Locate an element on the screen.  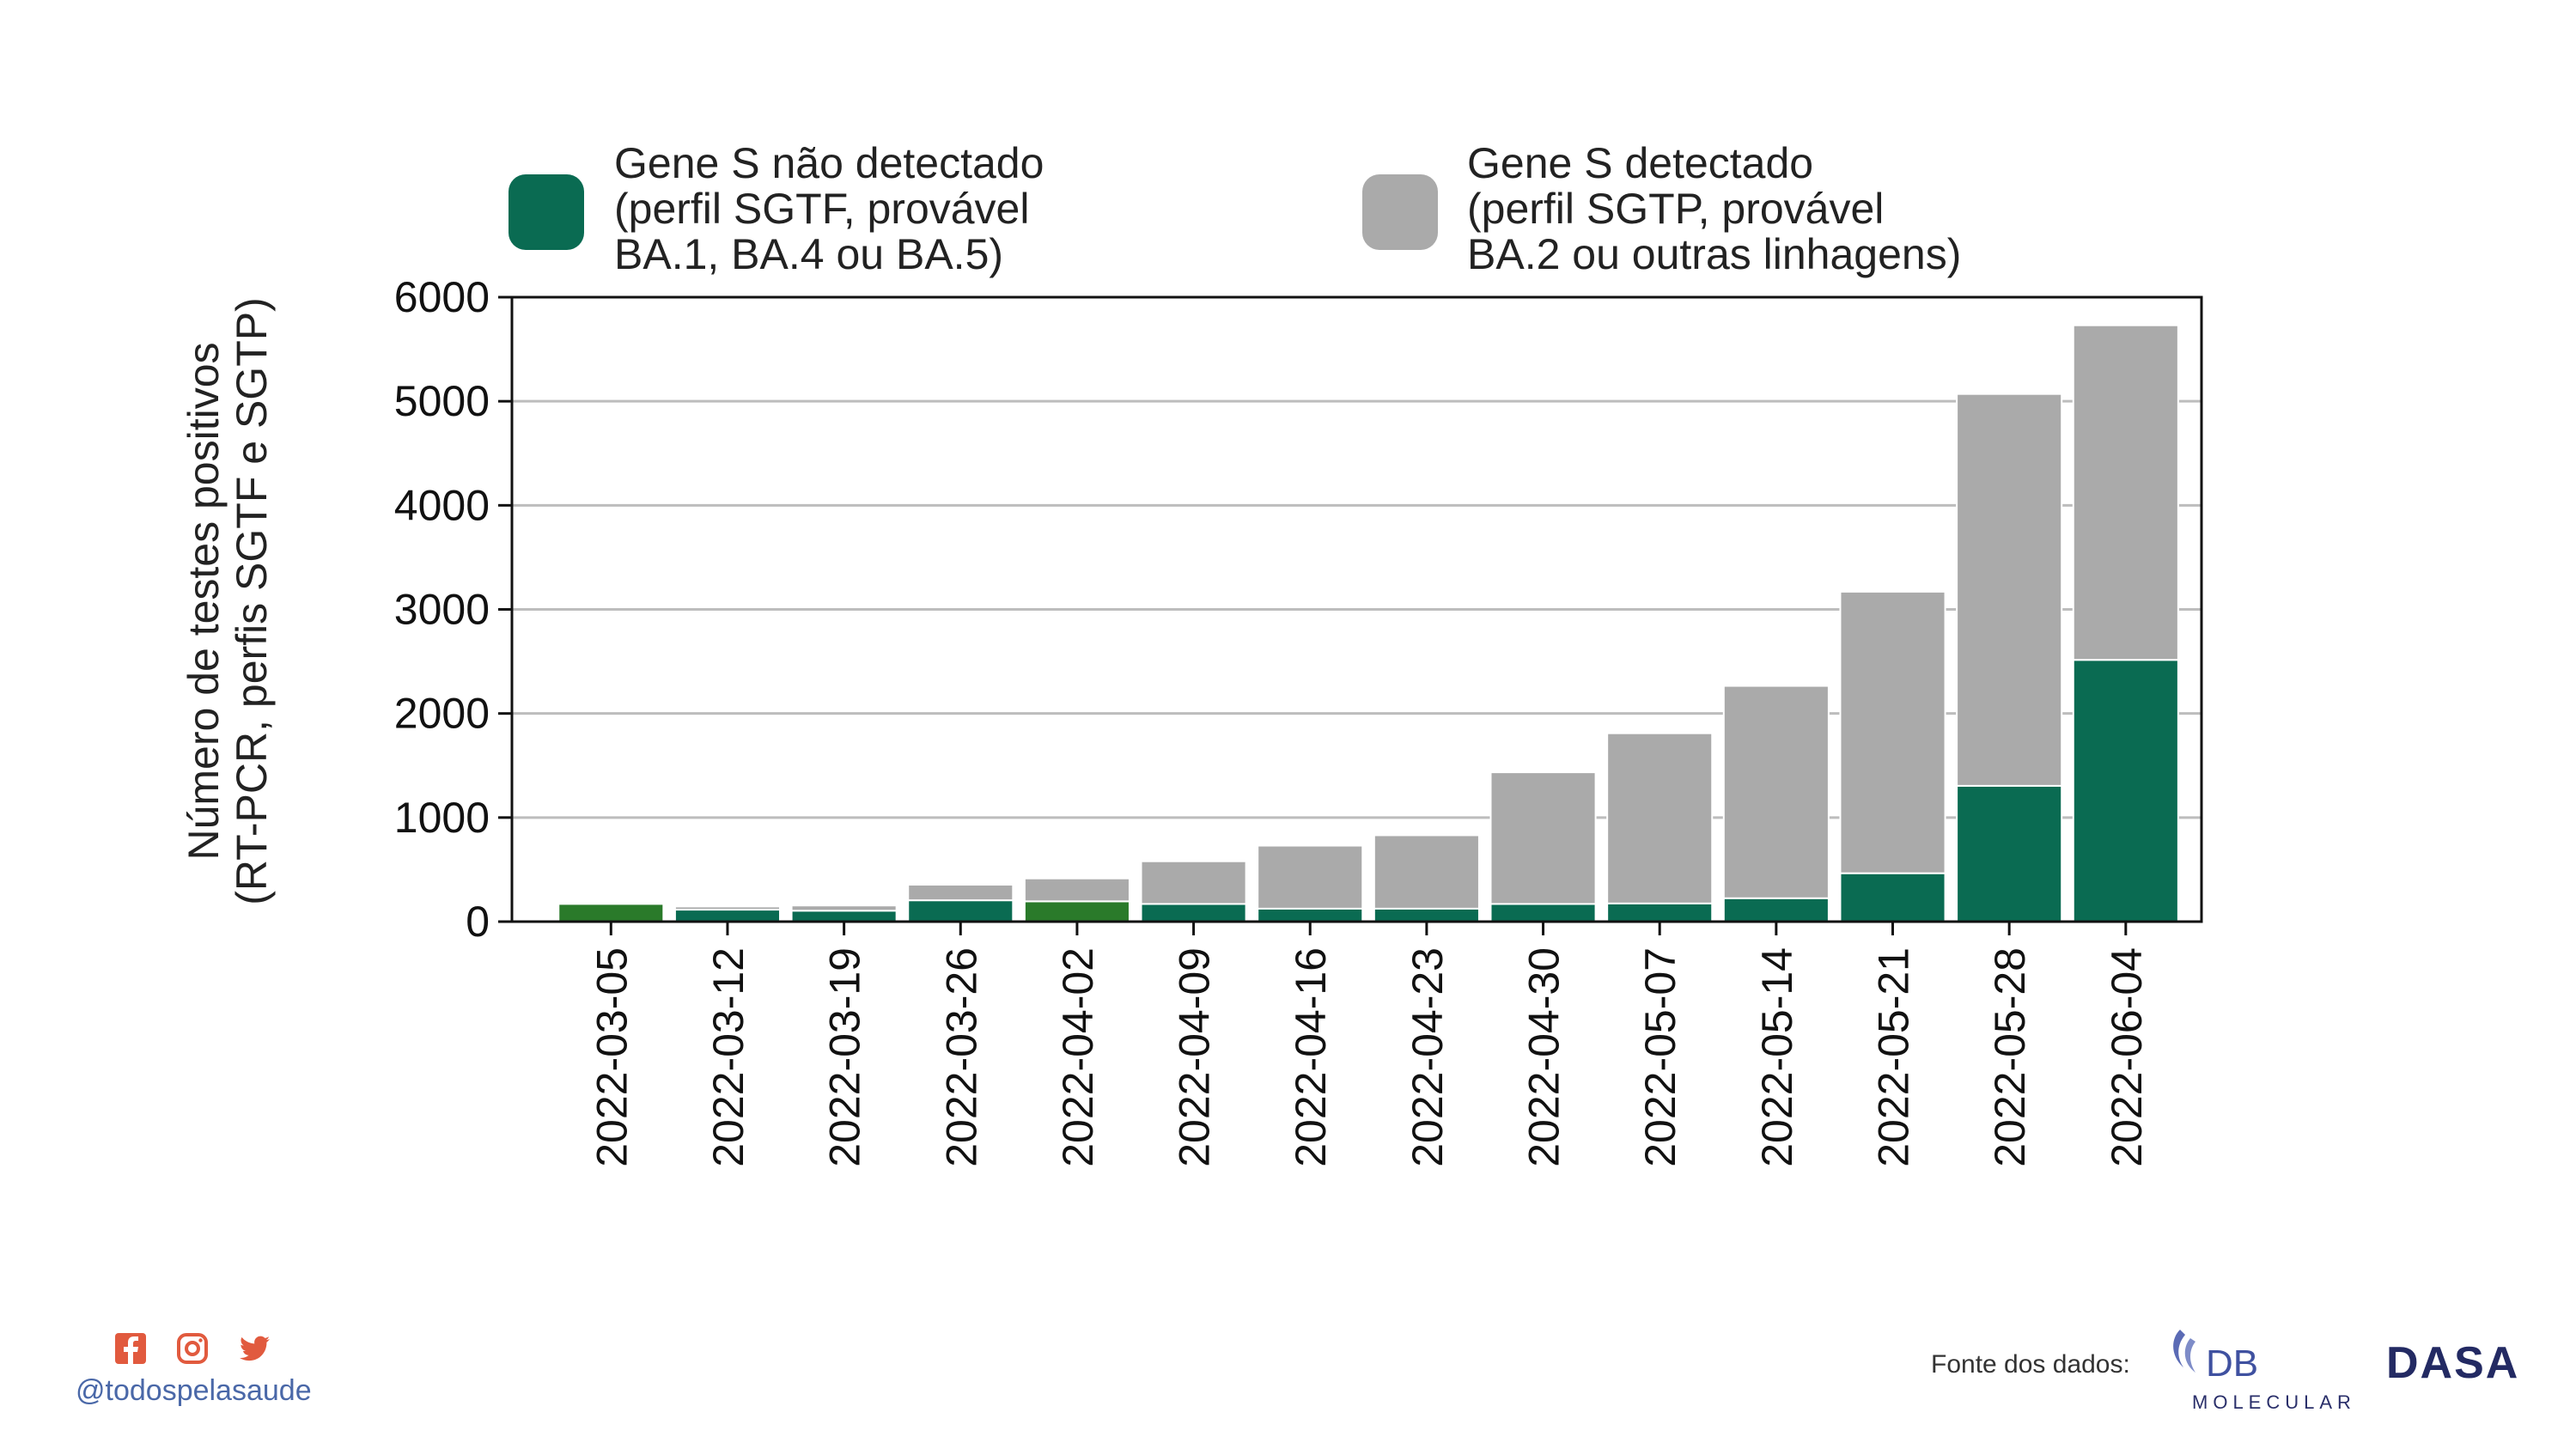
x-tick-label: 2022-04-30 is located at coordinates (1544, 1057).